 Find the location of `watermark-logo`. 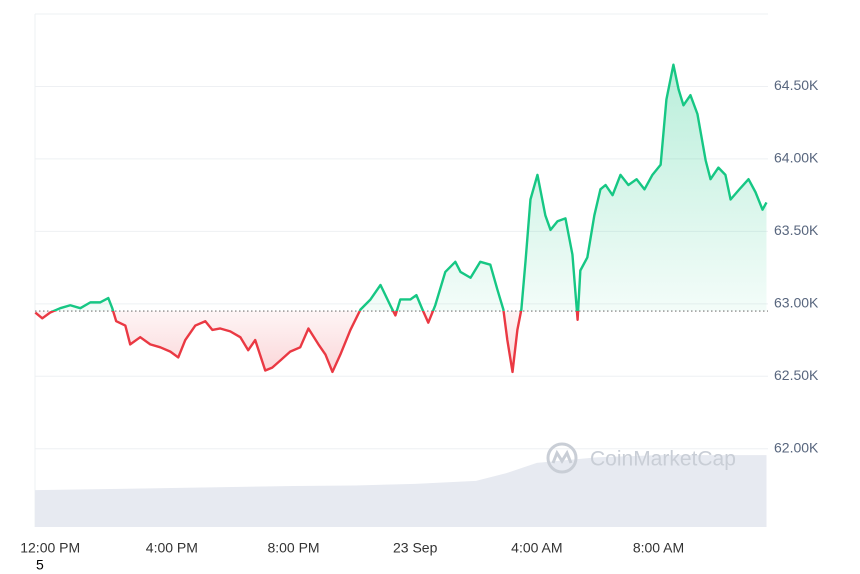

watermark-logo is located at coordinates (562, 458).